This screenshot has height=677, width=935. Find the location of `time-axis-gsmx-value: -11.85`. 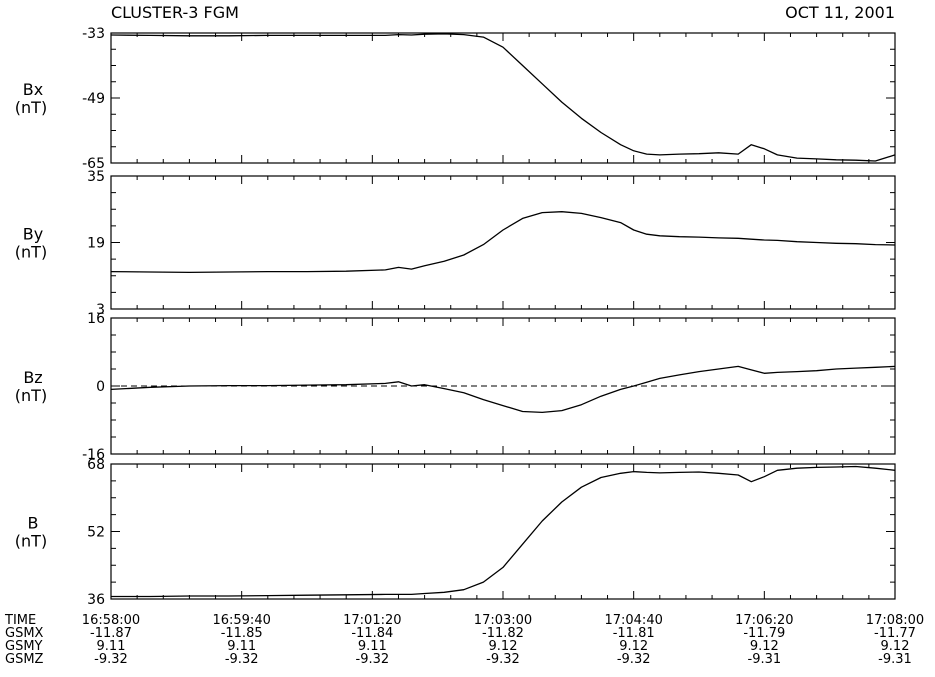

time-axis-gsmx-value: -11.85 is located at coordinates (242, 633).